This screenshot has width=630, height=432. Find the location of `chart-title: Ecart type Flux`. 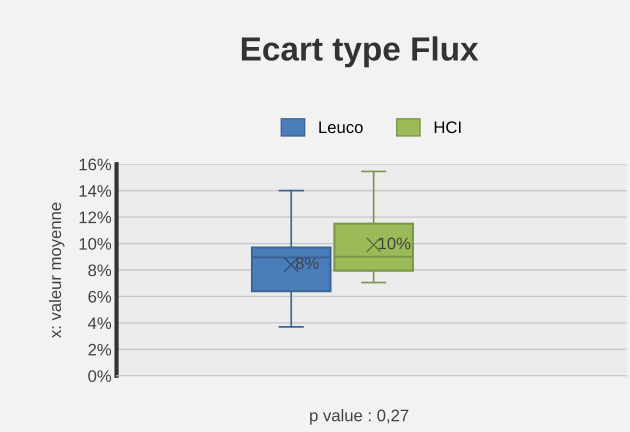

chart-title: Ecart type Flux is located at coordinates (360, 52).